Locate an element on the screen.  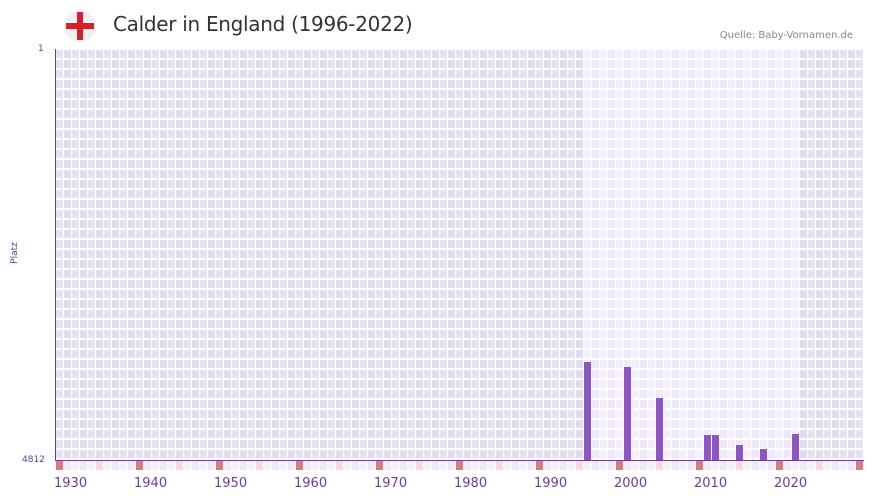
x-tick-label: 2010 is located at coordinates (711, 483).